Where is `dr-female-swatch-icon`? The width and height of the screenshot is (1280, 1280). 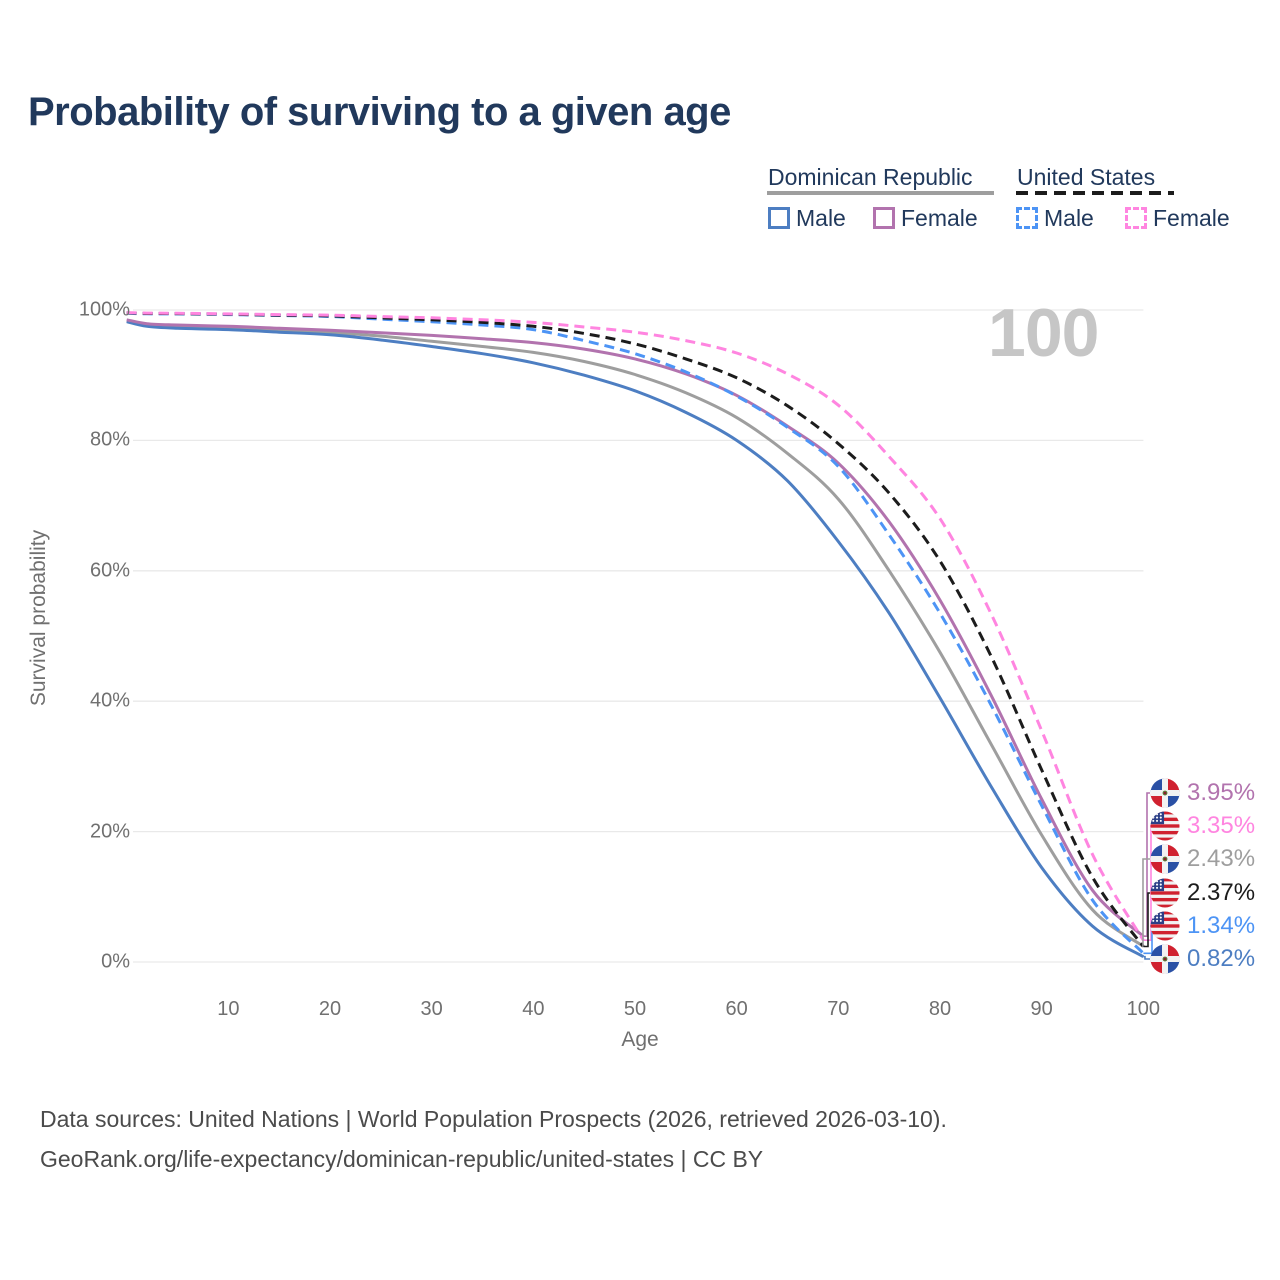
dr-female-swatch-icon is located at coordinates (884, 218).